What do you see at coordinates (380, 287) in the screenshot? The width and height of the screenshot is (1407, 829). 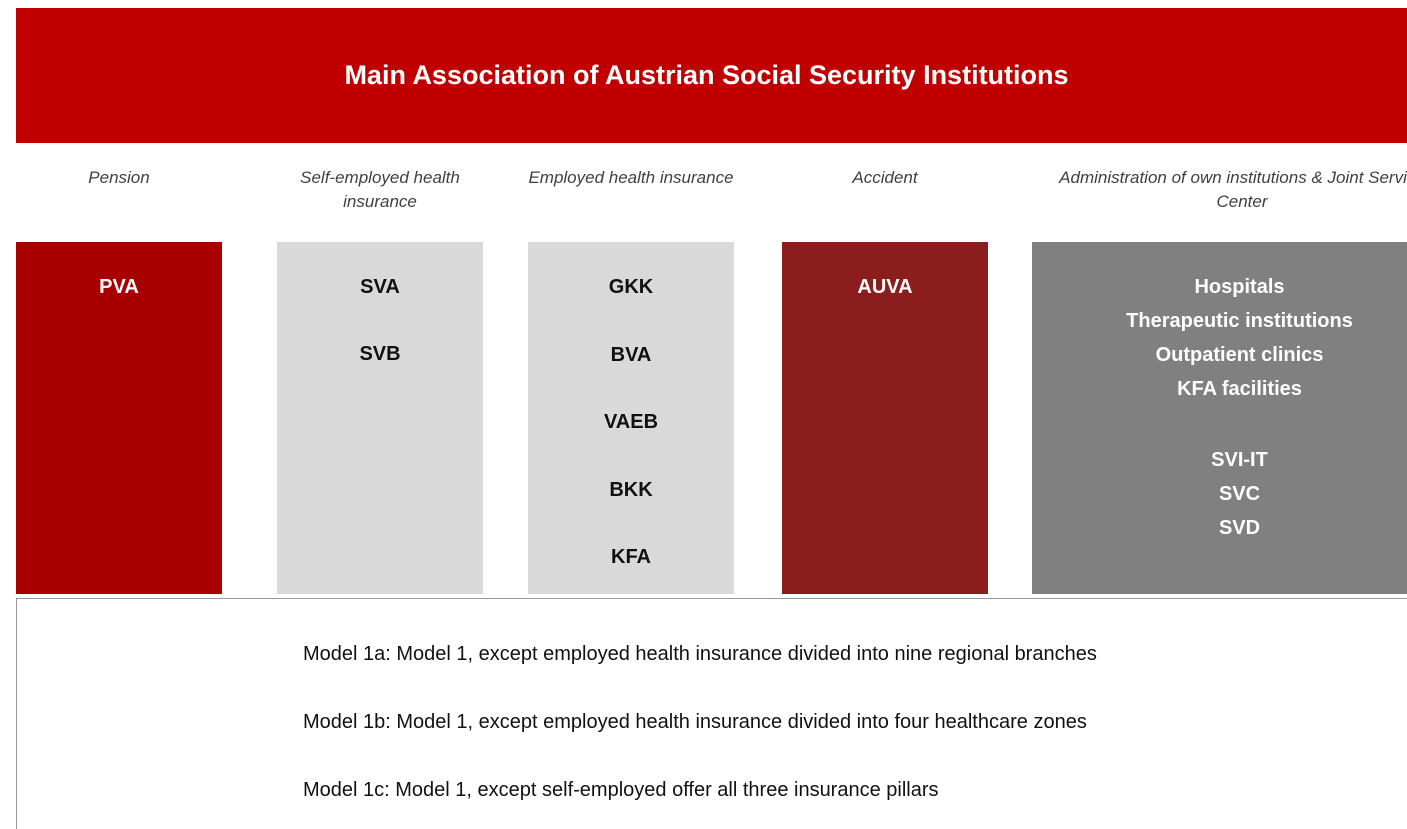 I see `institution: SVA` at bounding box center [380, 287].